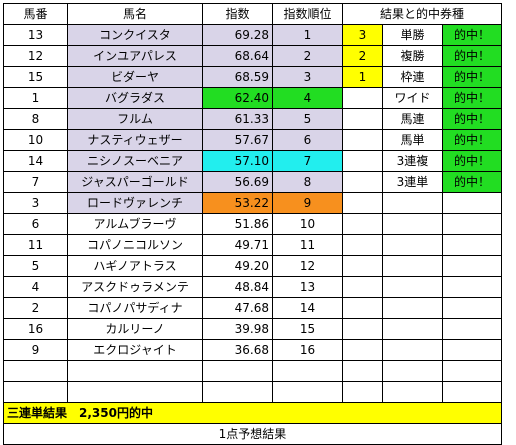 The height and width of the screenshot is (445, 516). Describe the element at coordinates (412, 56) in the screenshot. I see `bet-type-cell: 複勝` at that location.